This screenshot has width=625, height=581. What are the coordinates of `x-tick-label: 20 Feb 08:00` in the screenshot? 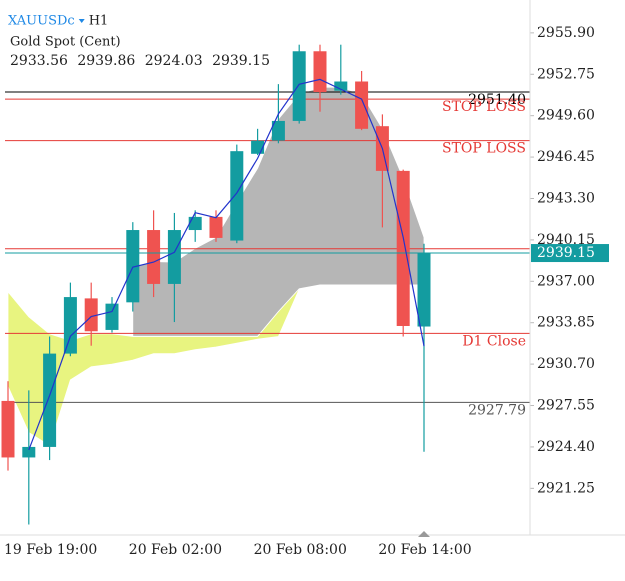 It's located at (300, 550).